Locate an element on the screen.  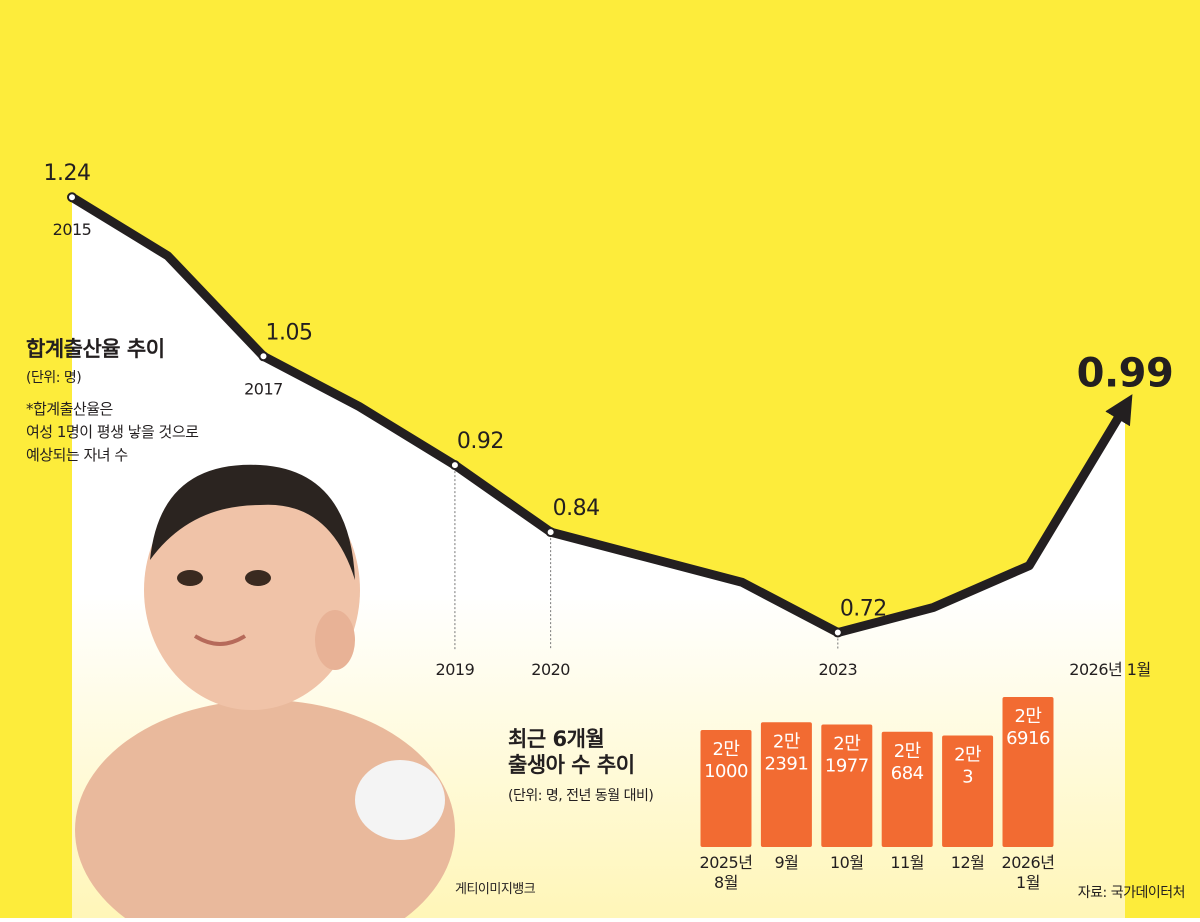
value-label-highlight: 0.99 is located at coordinates (1125, 374).